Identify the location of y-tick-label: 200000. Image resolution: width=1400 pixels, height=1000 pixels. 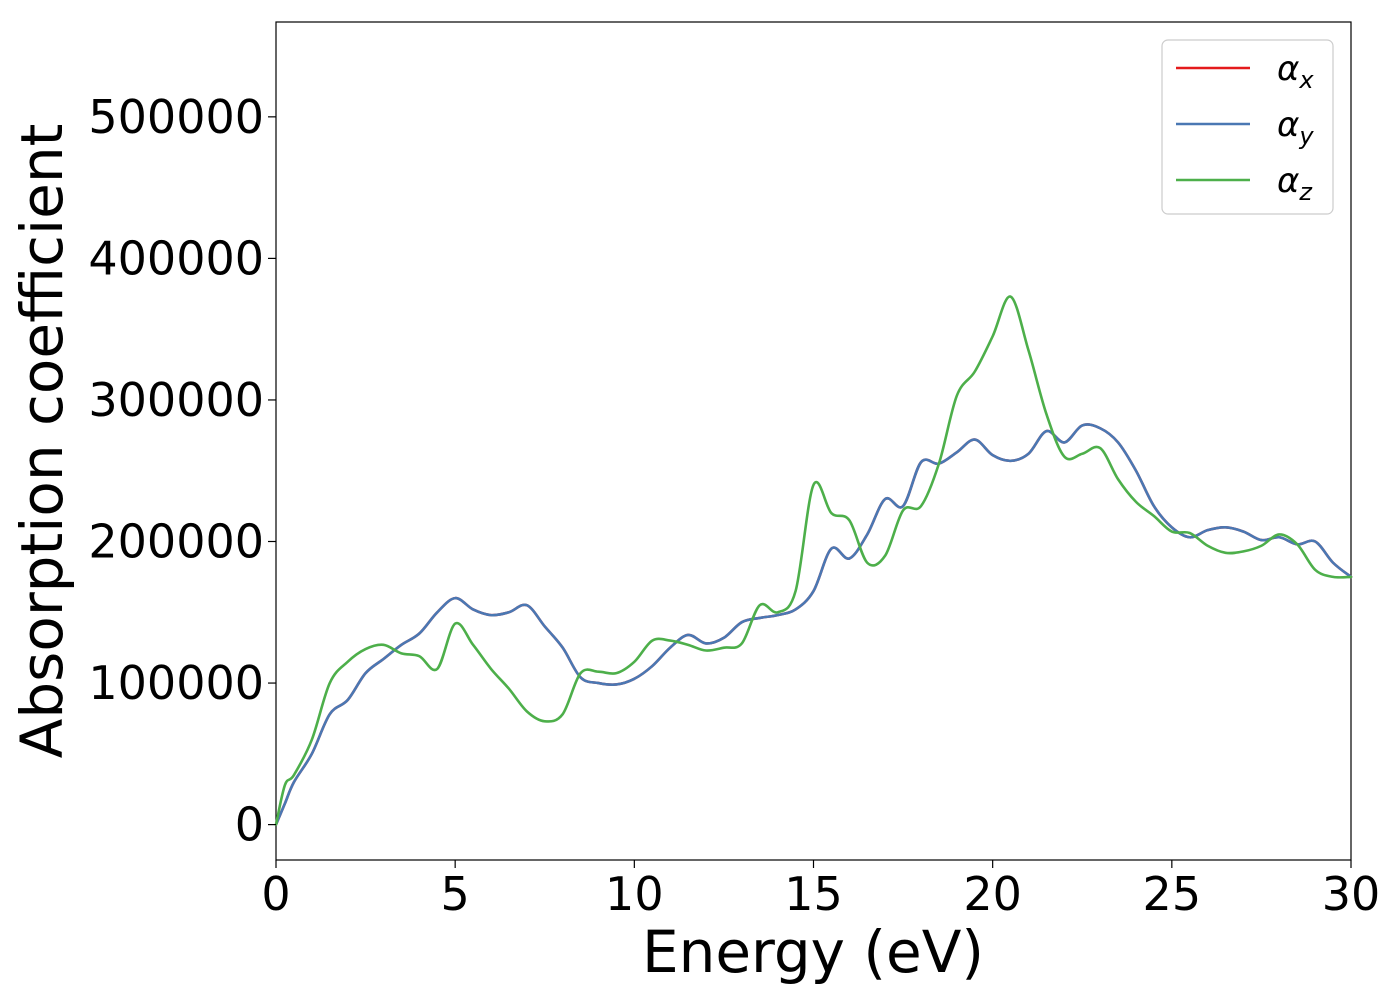
(176, 542).